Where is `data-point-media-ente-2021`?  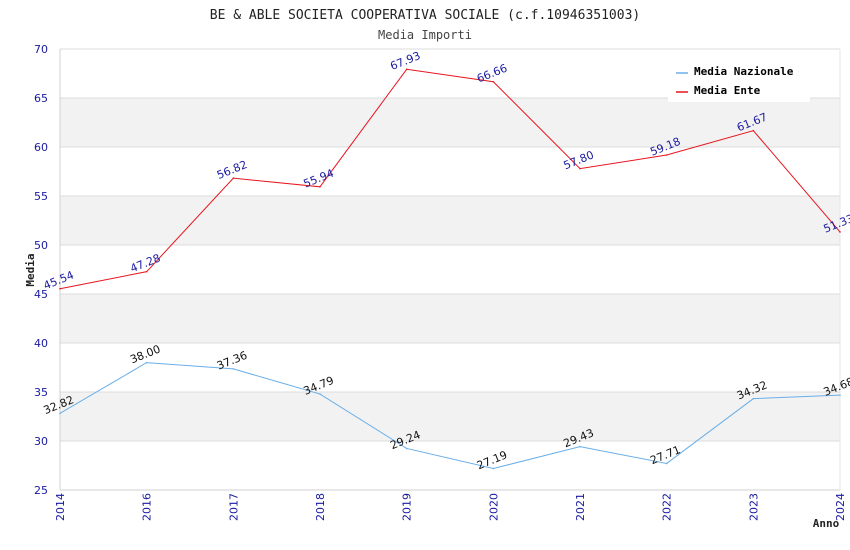
data-point-media-ente-2021 is located at coordinates (580, 168).